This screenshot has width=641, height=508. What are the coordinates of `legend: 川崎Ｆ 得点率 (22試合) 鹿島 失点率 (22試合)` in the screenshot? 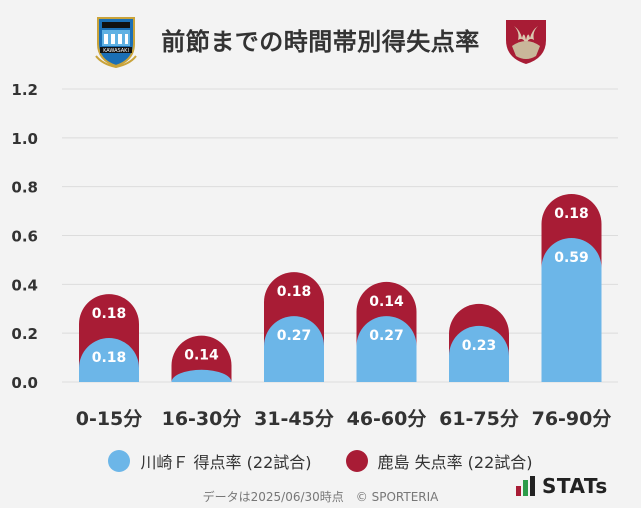 It's located at (320, 461).